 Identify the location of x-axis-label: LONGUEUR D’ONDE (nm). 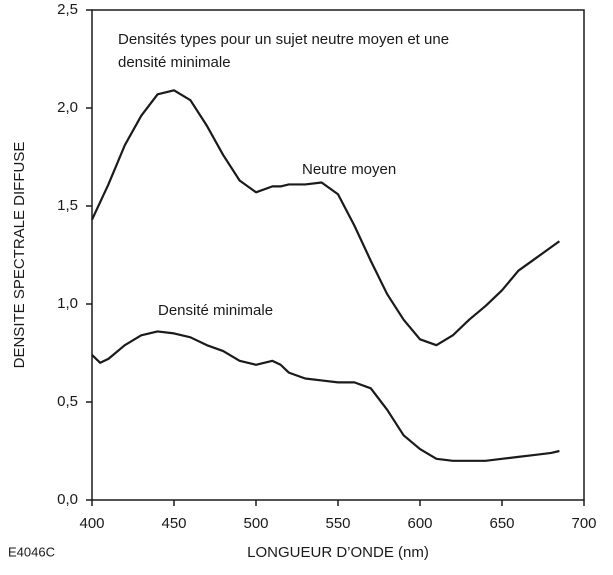
(338, 552).